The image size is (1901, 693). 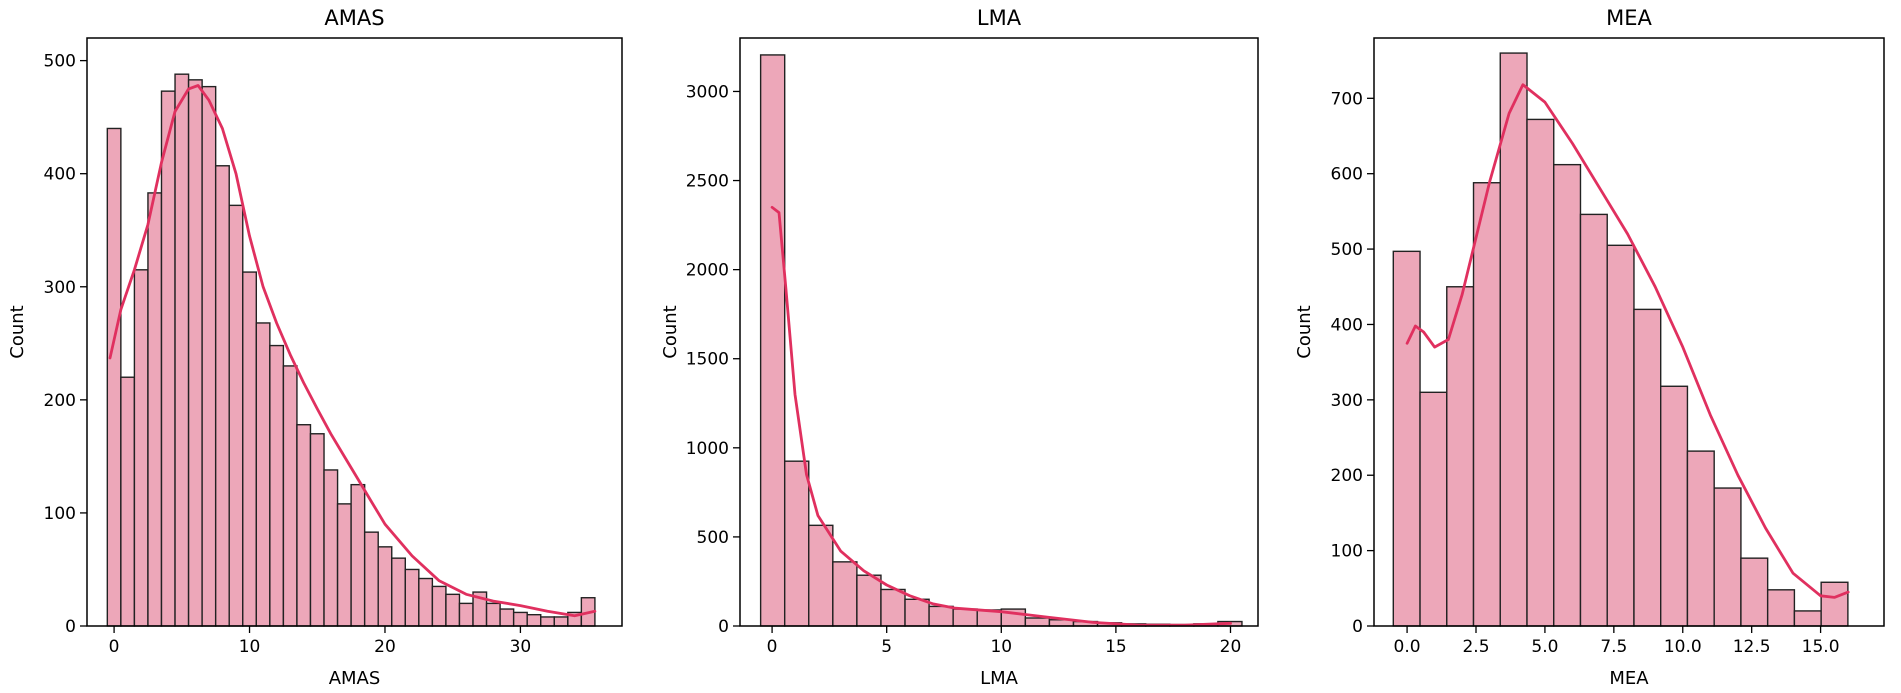 What do you see at coordinates (1683, 647) in the screenshot?
I see `x-tick-label: 10.0` at bounding box center [1683, 647].